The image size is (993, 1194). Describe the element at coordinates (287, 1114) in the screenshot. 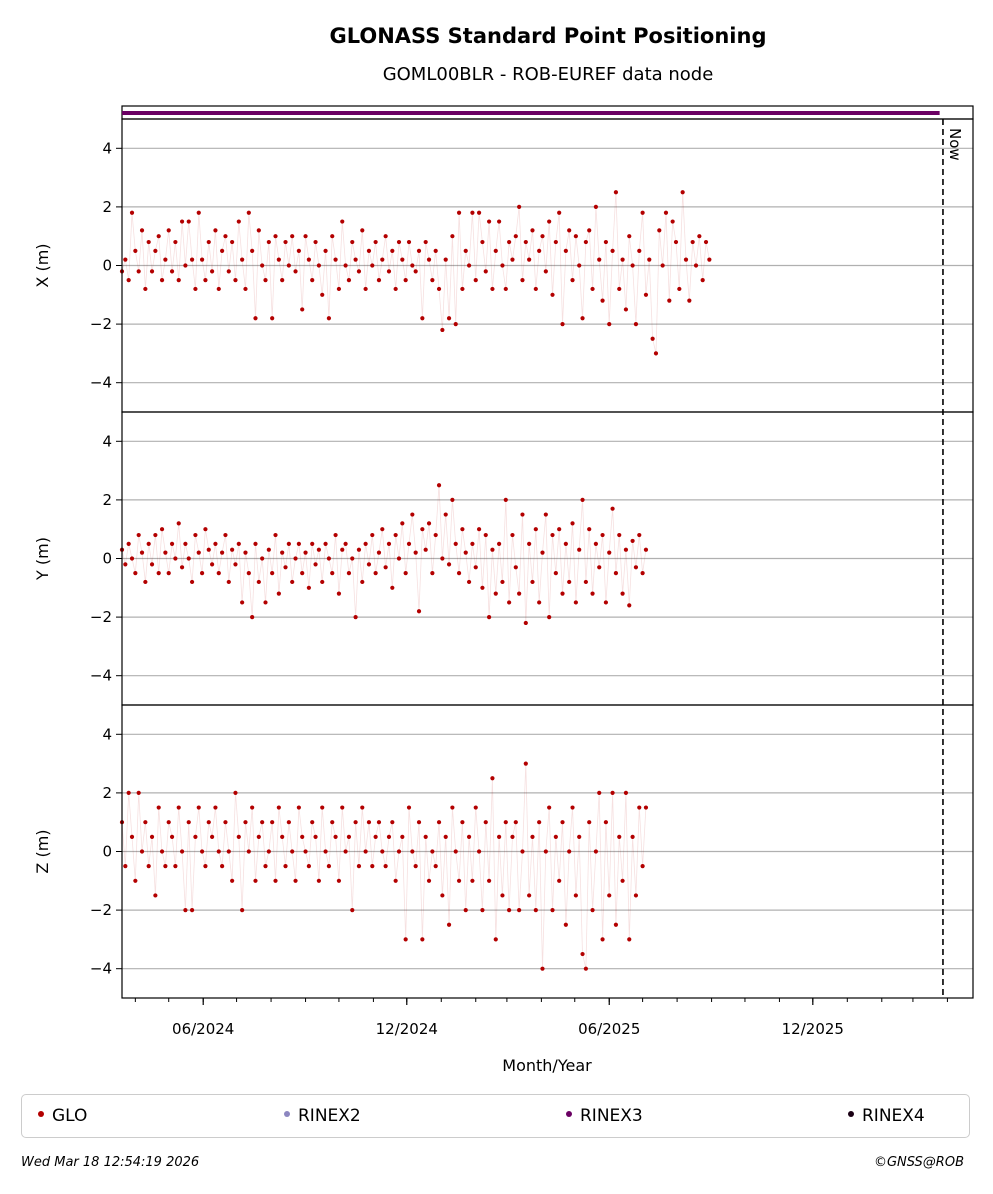

I see `rinex2-marker-icon` at that location.